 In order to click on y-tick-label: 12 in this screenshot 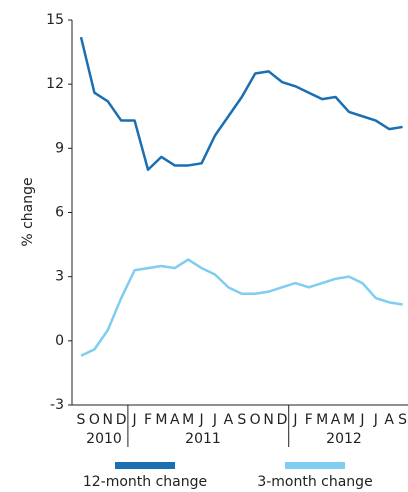, I will do `click(55, 84)`.